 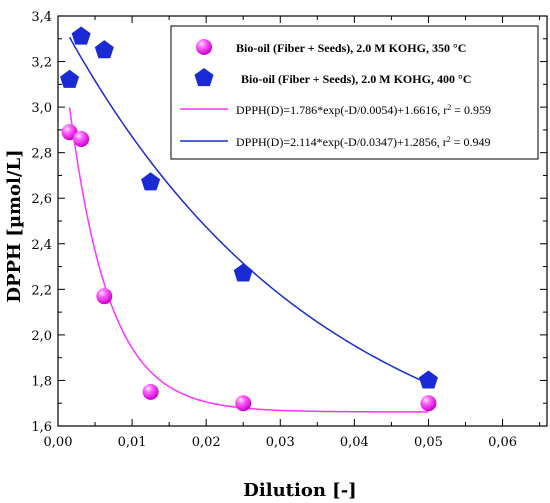 What do you see at coordinates (41, 381) in the screenshot?
I see `y-tick-label: 1,8` at bounding box center [41, 381].